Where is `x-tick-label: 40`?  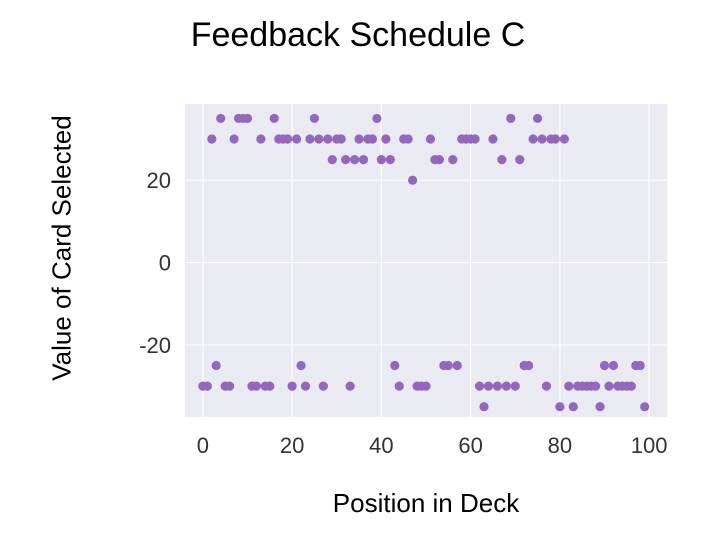
x-tick-label: 40 is located at coordinates (381, 445).